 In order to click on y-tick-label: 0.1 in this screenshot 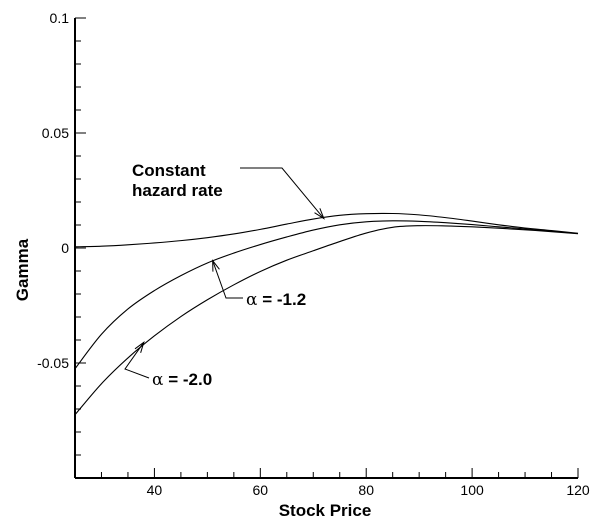, I will do `click(60, 18)`.